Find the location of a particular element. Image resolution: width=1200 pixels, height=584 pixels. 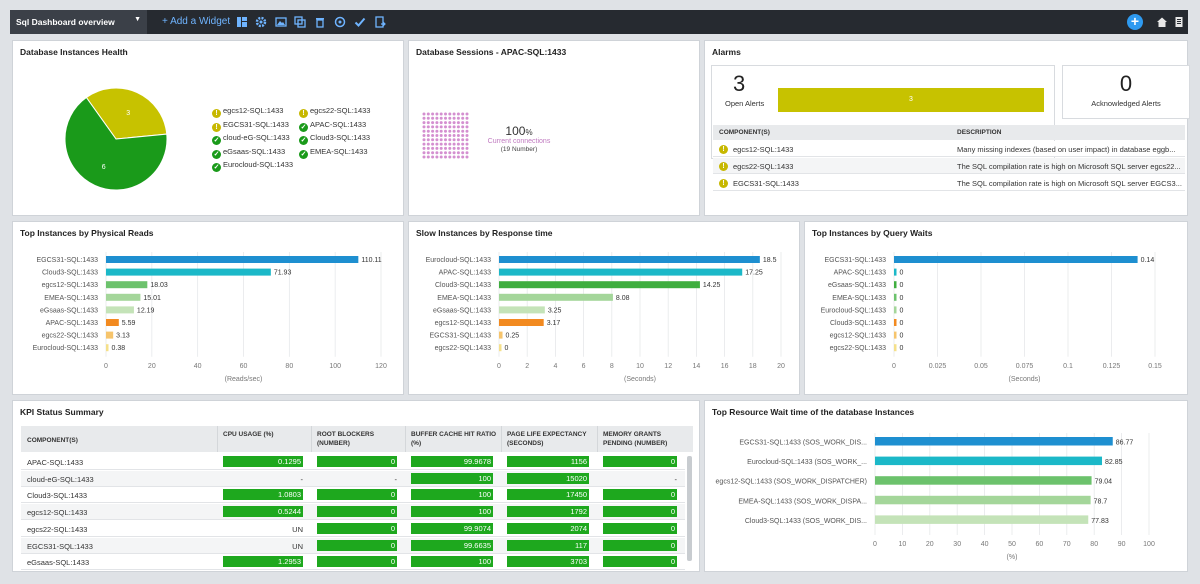

legend-item: ! egcs12-SQL:1433 is located at coordinates (247, 112).